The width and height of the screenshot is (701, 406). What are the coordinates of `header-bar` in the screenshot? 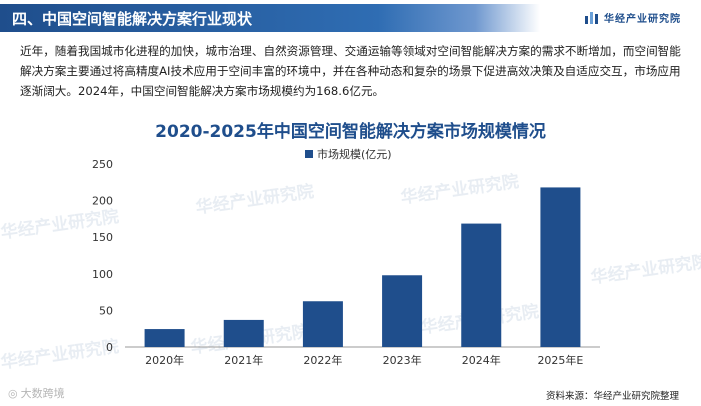 It's located at (270, 18).